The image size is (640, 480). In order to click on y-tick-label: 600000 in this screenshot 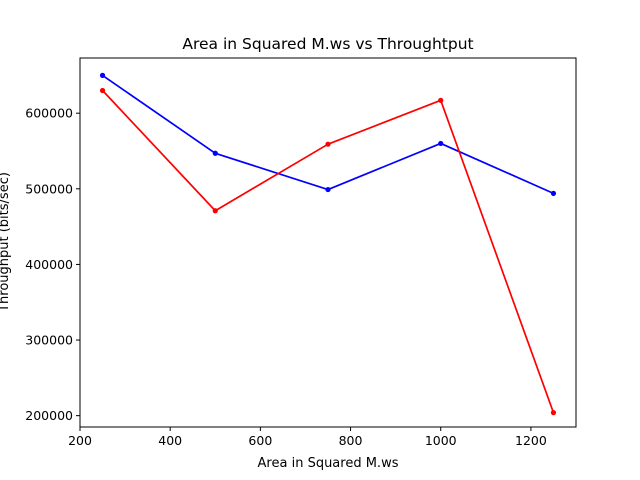, I will do `click(49, 113)`.